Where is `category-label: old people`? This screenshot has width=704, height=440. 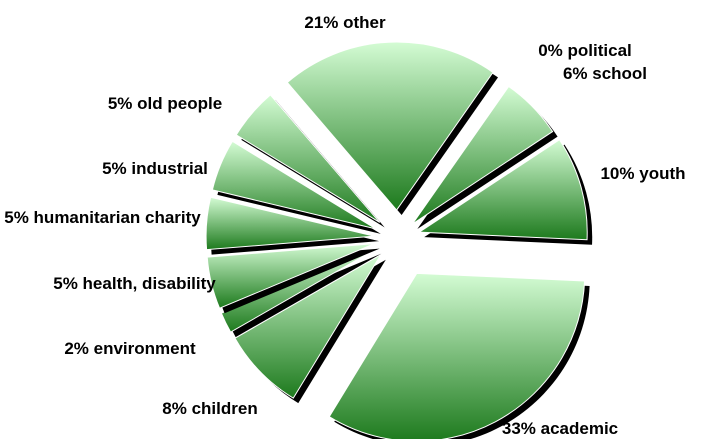
category-label: old people is located at coordinates (180, 103).